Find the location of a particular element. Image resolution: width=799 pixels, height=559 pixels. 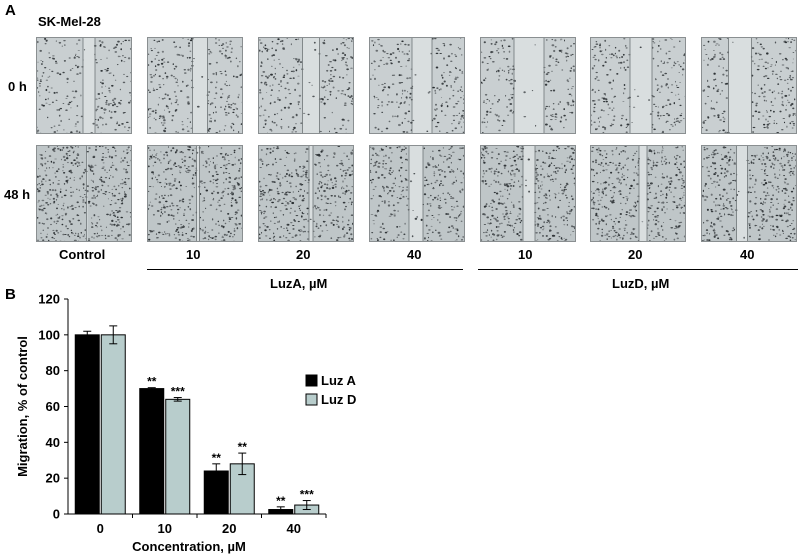

y-tick-label-40: 40 is located at coordinates (53, 442).